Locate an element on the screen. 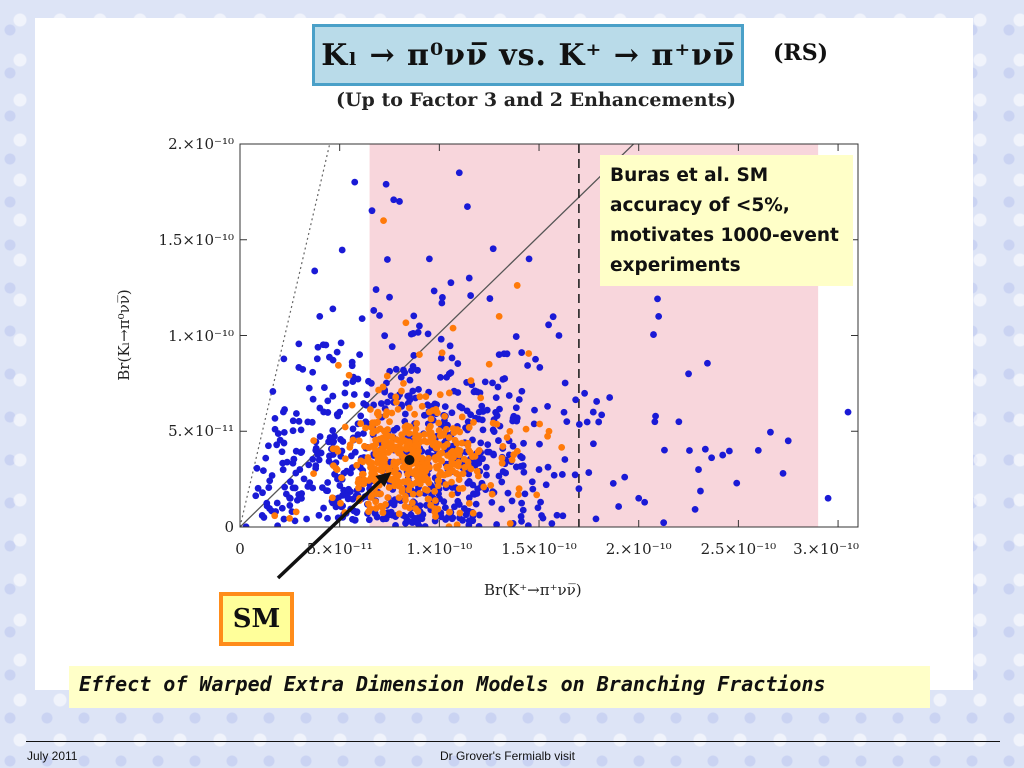 The width and height of the screenshot is (1024, 768). footer-presenter: Dr Grover's Fermialb visit is located at coordinates (507, 756).